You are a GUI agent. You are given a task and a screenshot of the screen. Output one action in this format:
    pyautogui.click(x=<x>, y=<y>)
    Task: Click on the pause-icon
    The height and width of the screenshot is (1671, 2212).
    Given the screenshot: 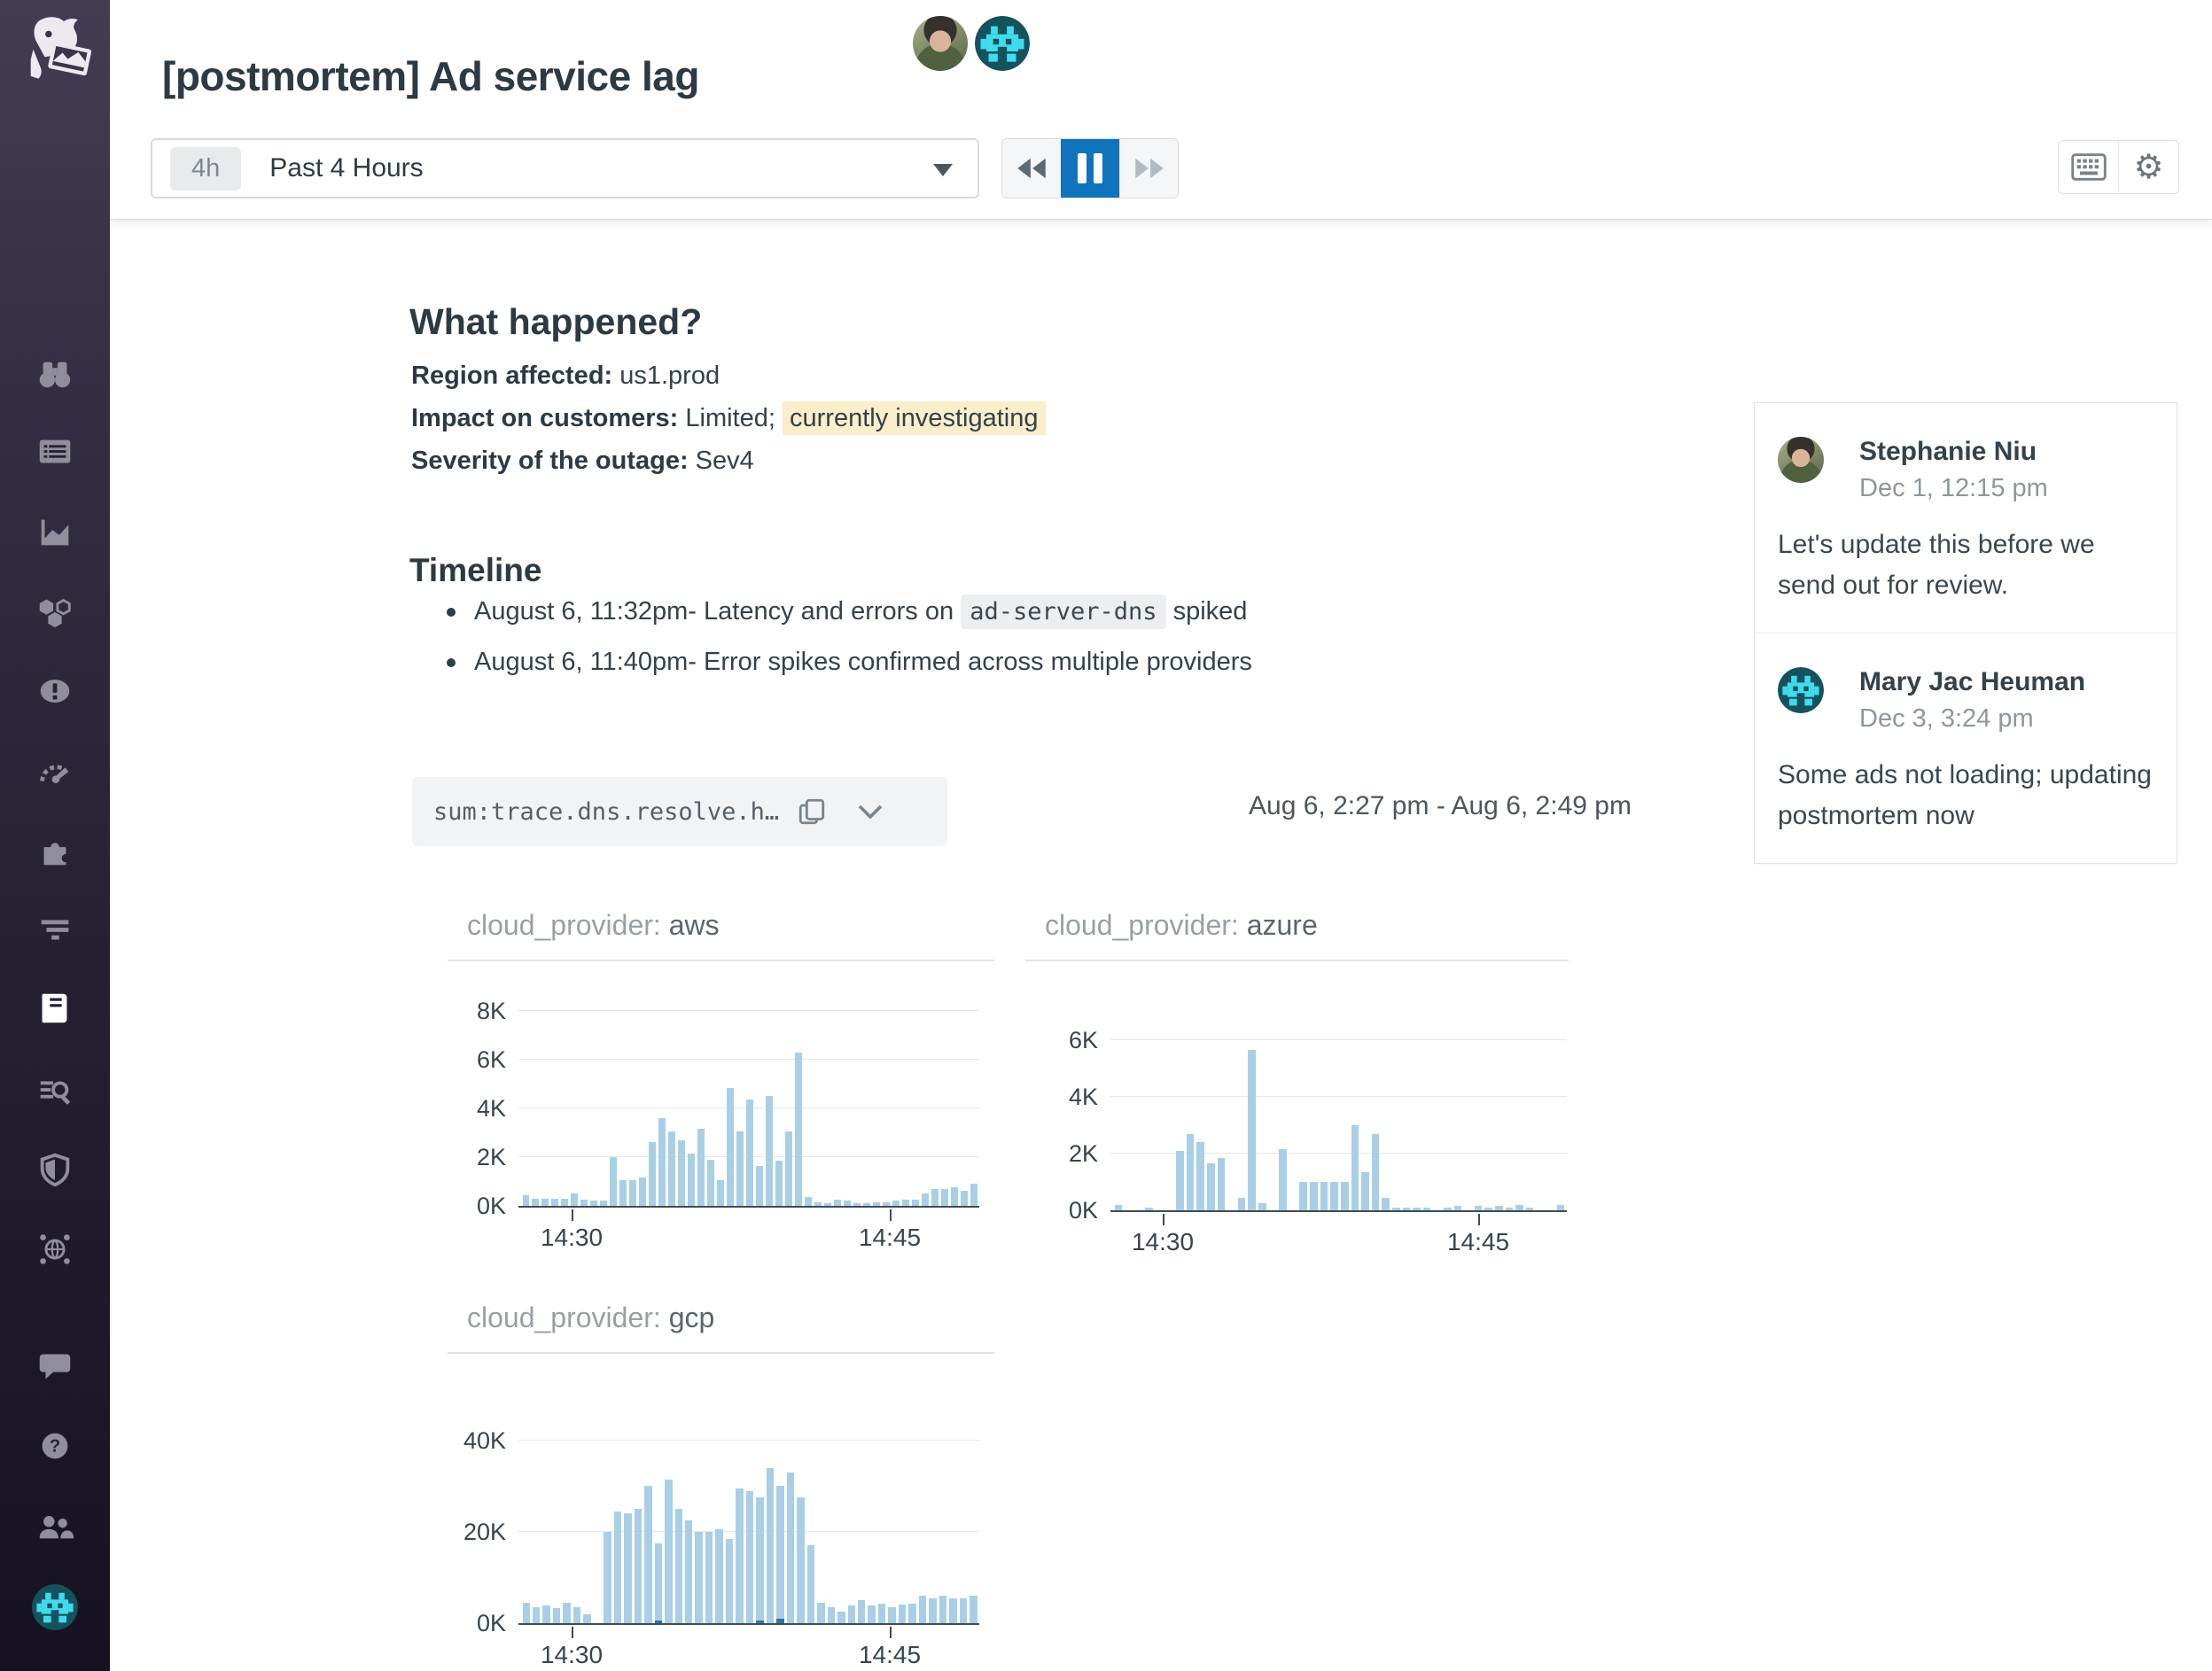 What is the action you would take?
    pyautogui.click(x=1090, y=168)
    